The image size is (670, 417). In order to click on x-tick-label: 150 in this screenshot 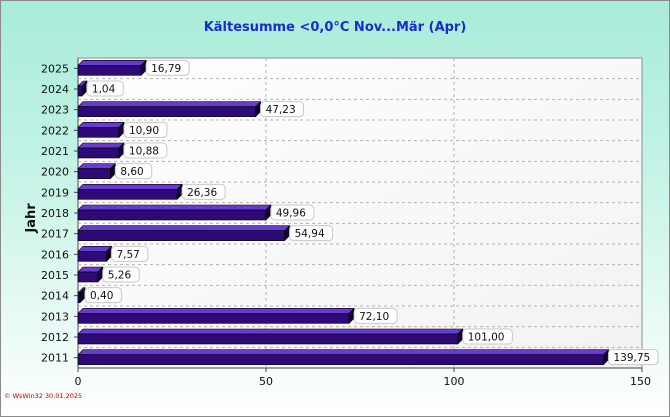, I will do `click(640, 381)`.